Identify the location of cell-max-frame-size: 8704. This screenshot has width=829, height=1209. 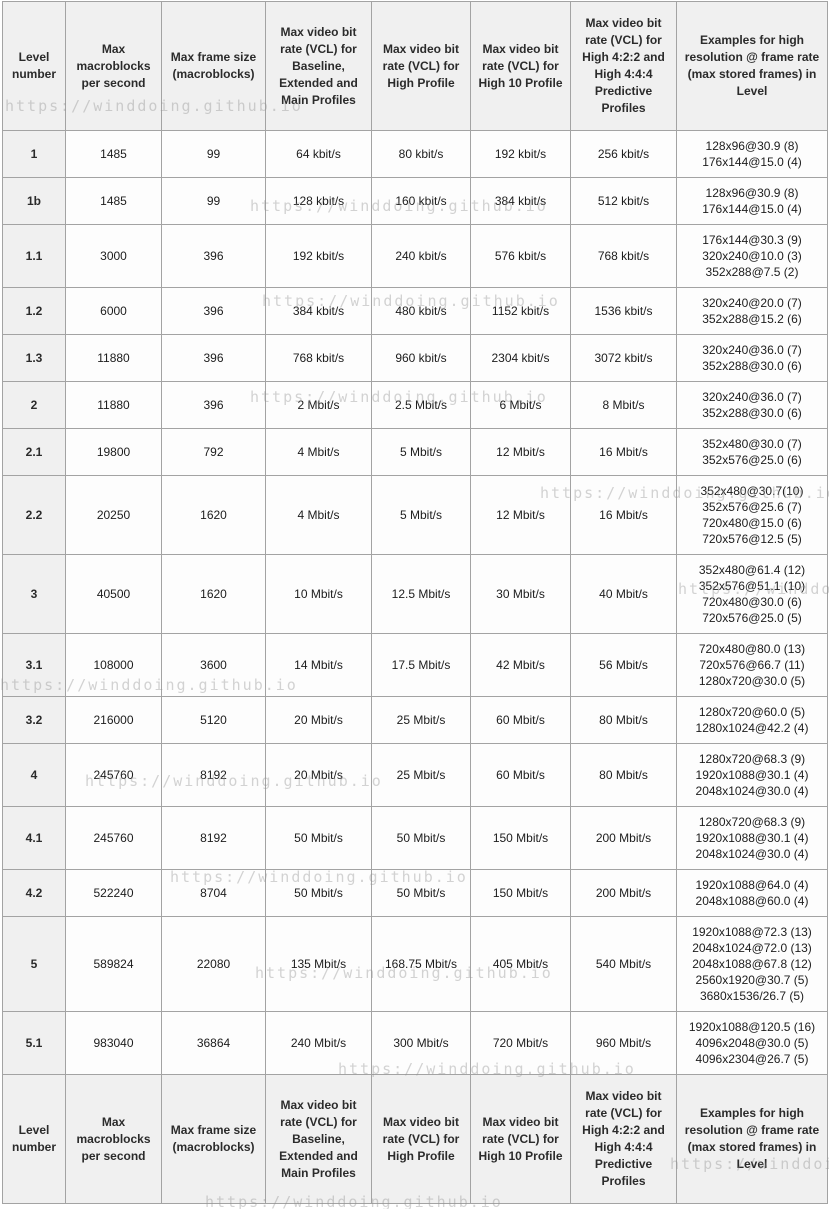
(213, 893).